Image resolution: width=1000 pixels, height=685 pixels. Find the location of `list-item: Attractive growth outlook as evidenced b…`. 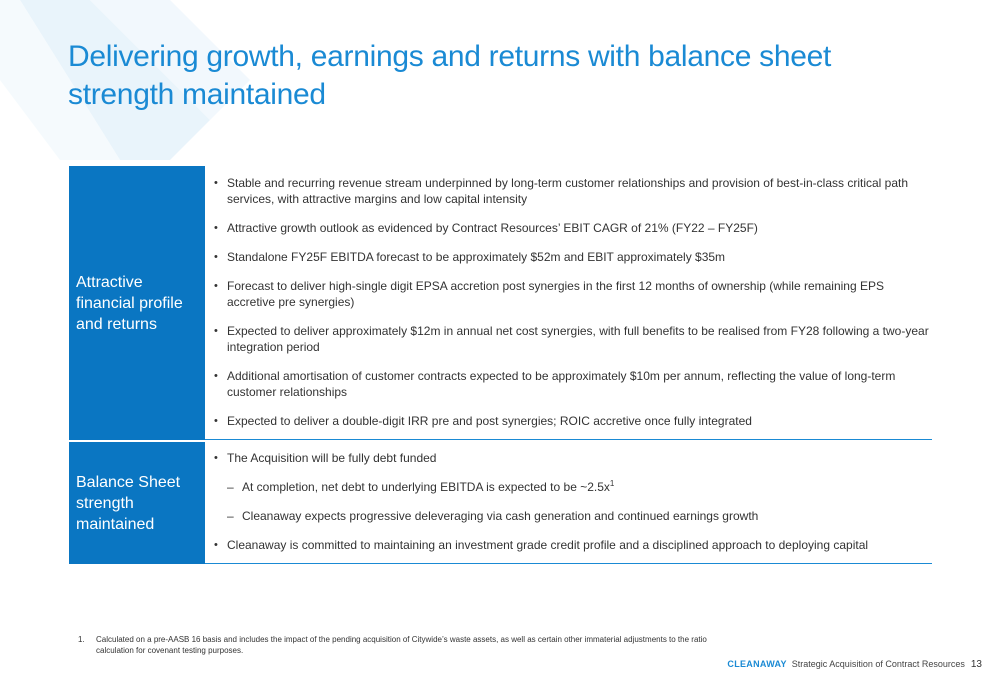

list-item: Attractive growth outlook as evidenced b… is located at coordinates (568, 228).